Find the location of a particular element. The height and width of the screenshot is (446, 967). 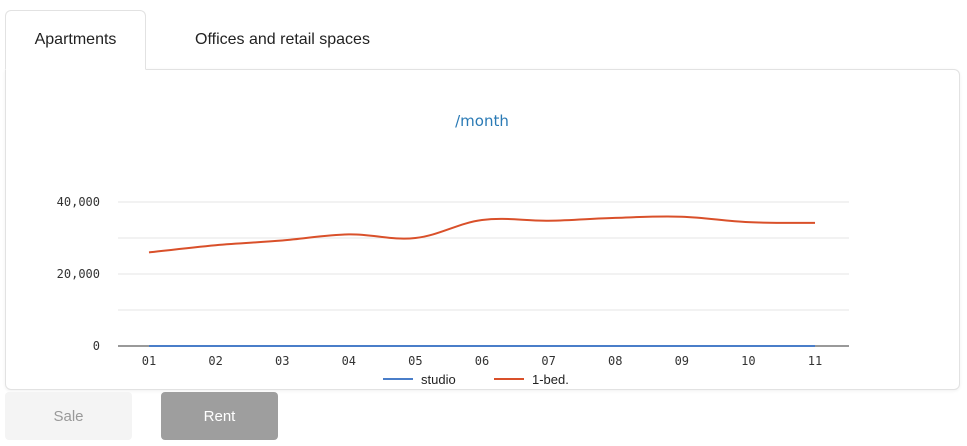

x-tick-label: 10 is located at coordinates (748, 361).